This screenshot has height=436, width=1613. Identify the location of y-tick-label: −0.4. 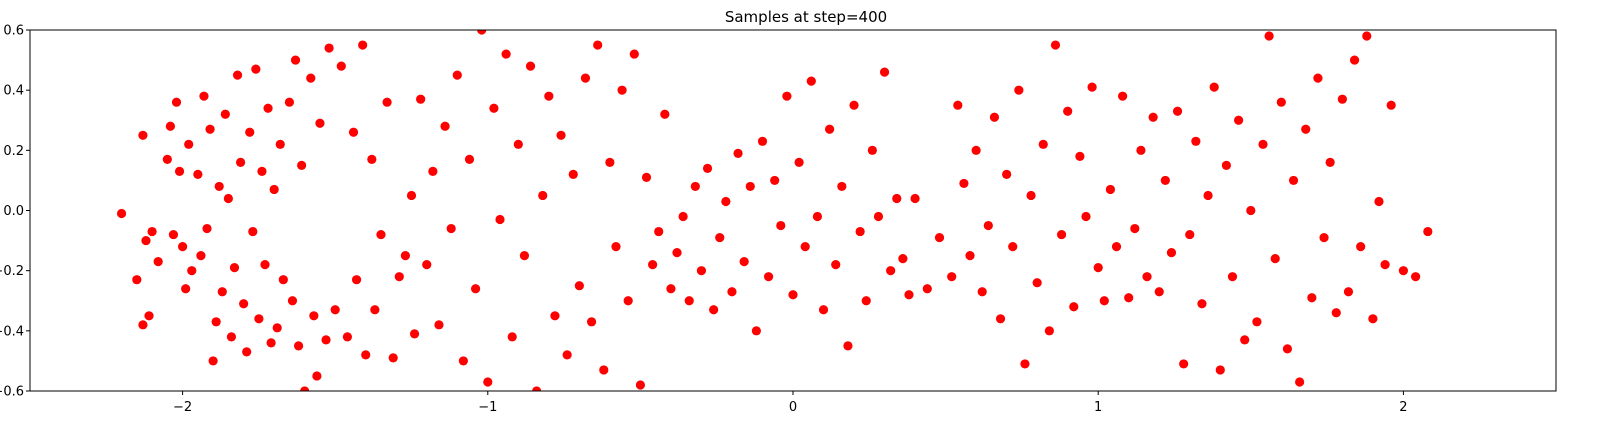
(12, 331).